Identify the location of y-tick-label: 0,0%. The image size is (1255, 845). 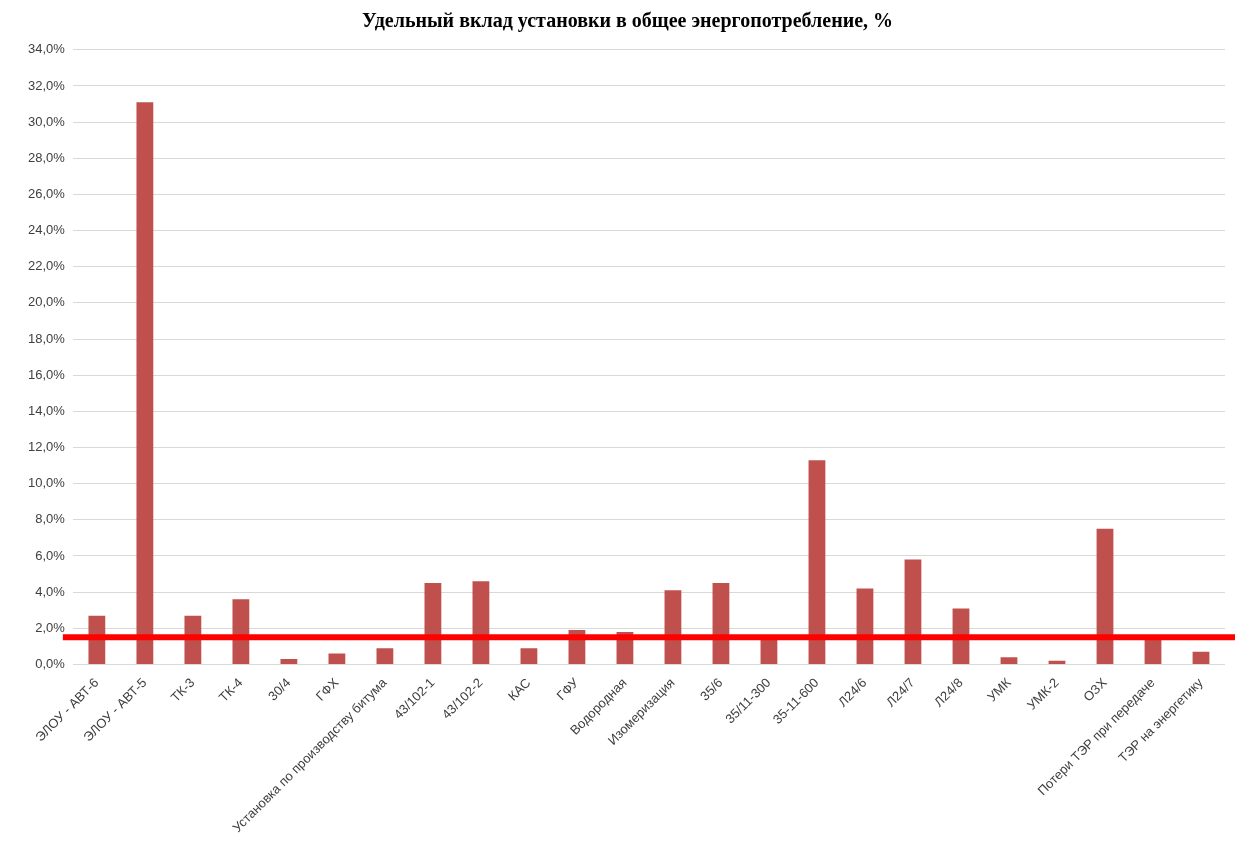
(50, 664).